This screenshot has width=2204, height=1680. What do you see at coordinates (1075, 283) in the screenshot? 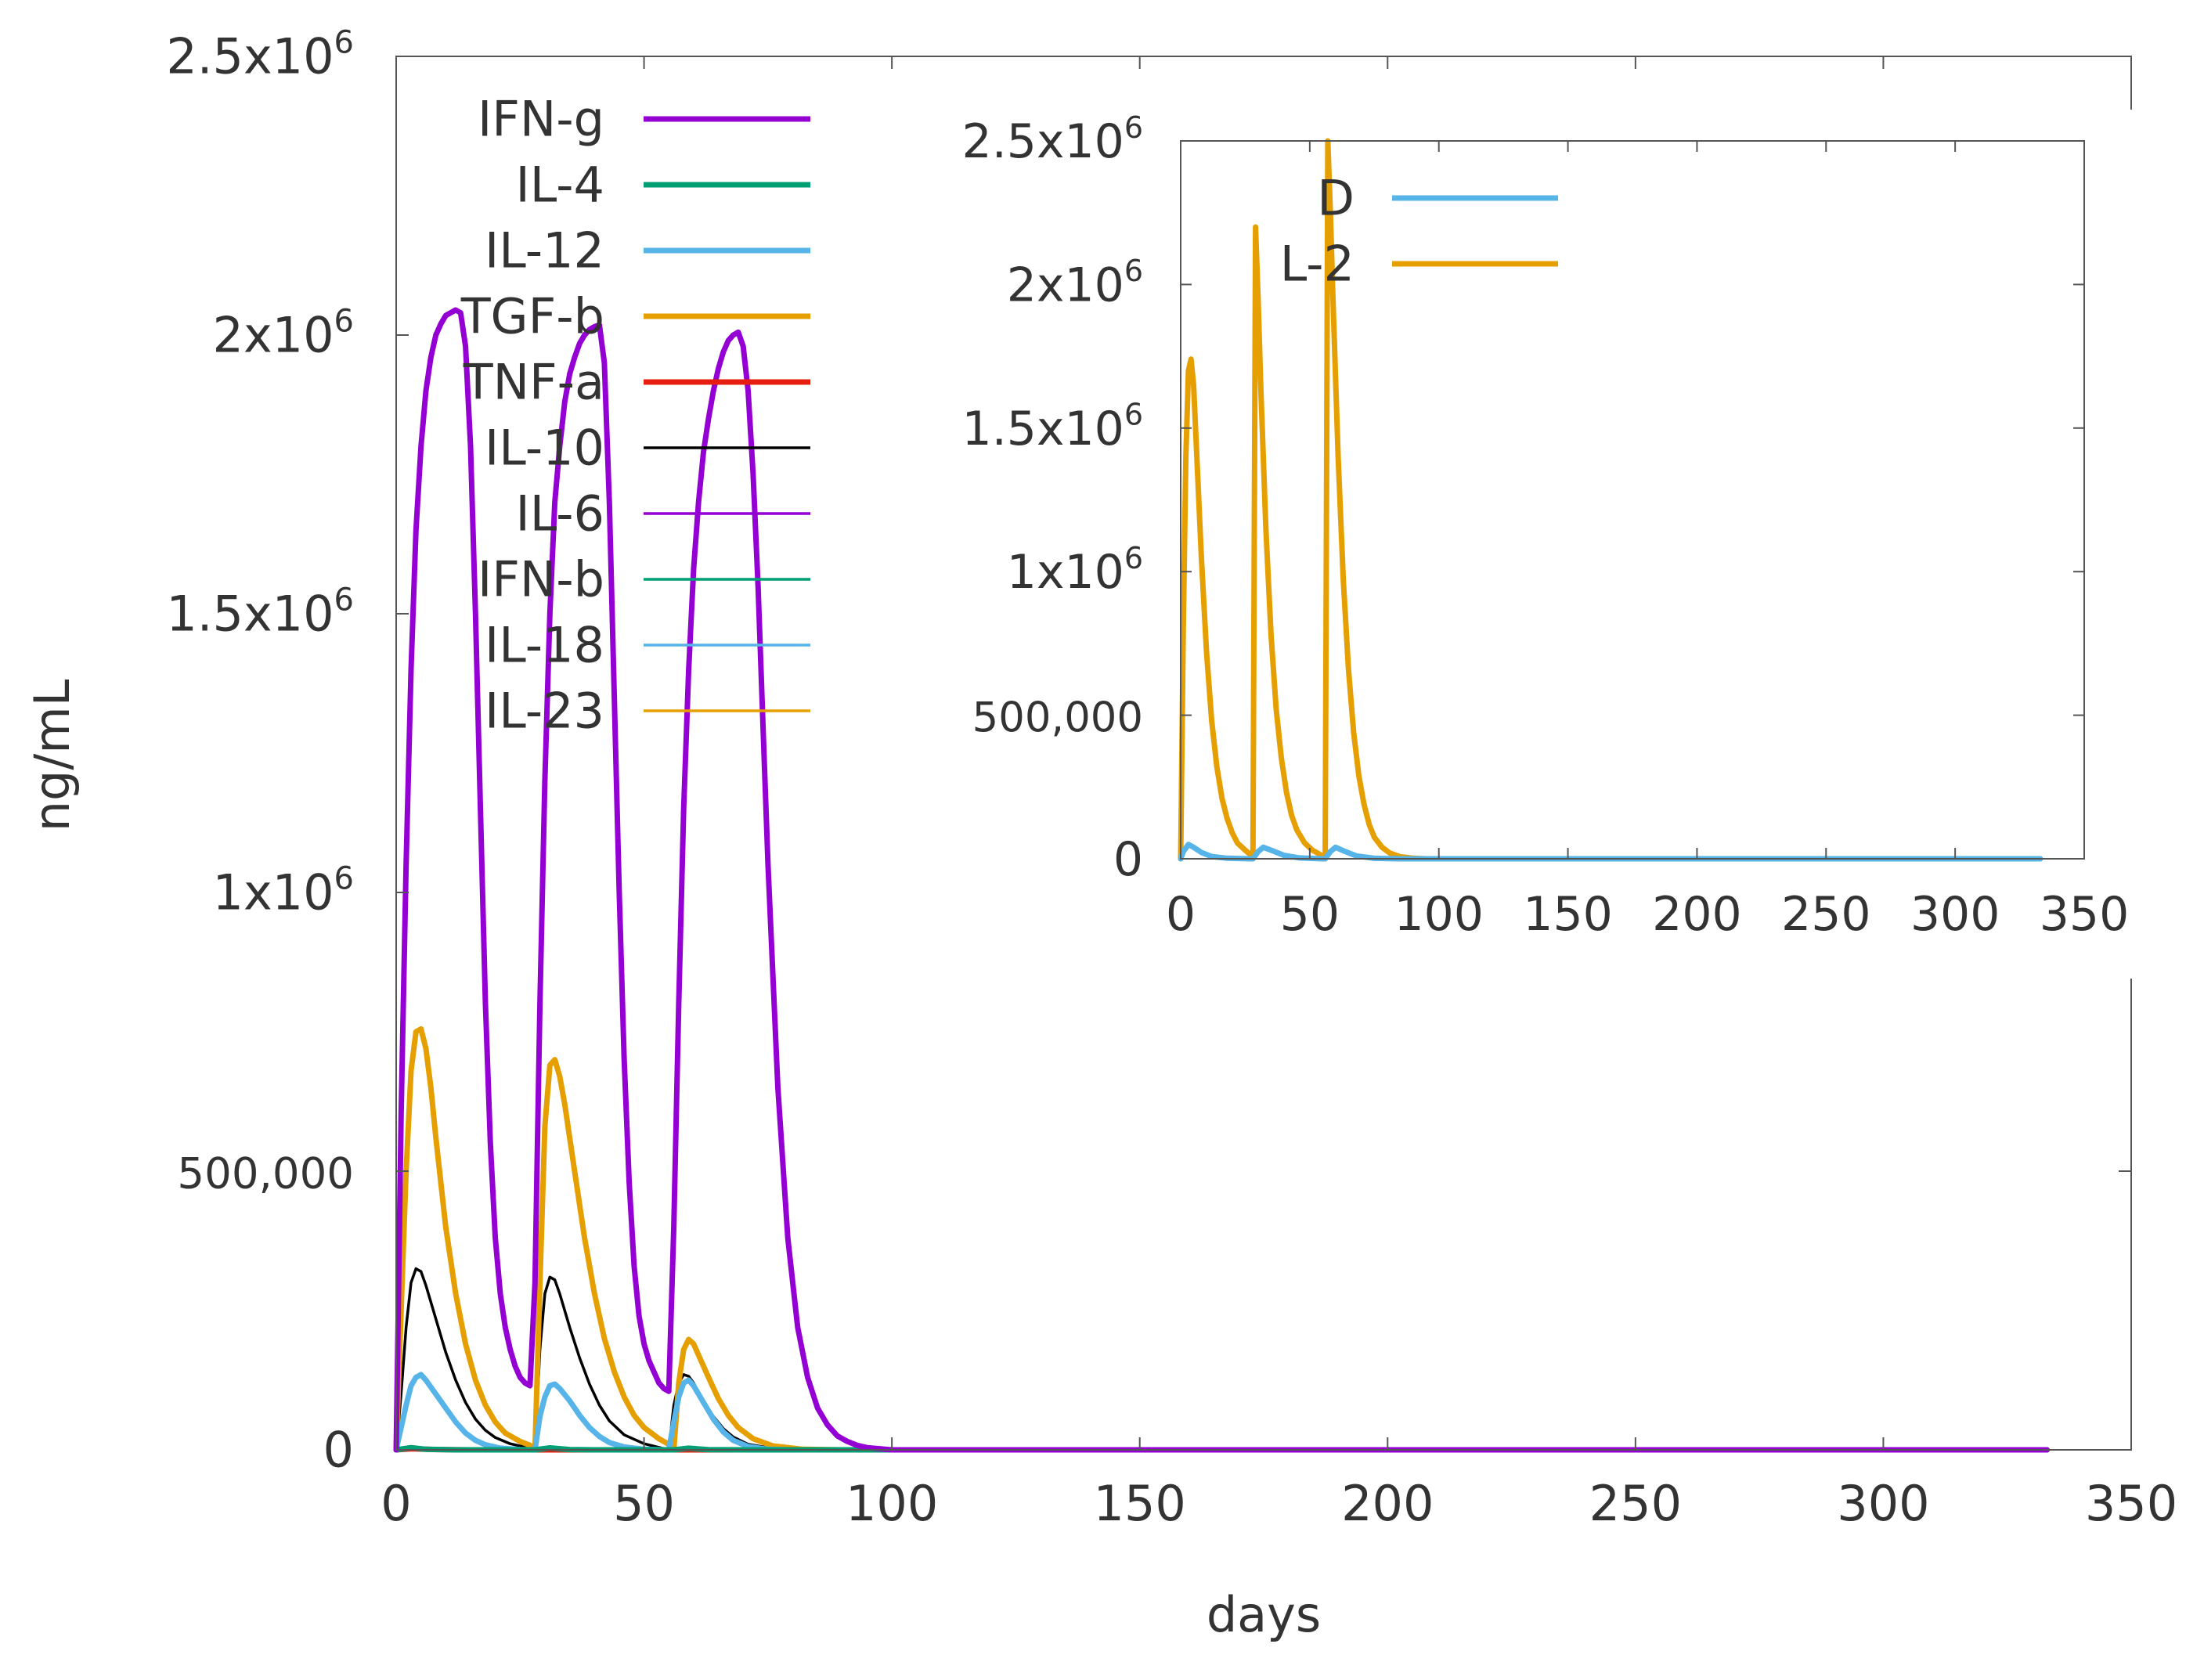
I see `inset-y-tick-label: 2x10⁶` at bounding box center [1075, 283].